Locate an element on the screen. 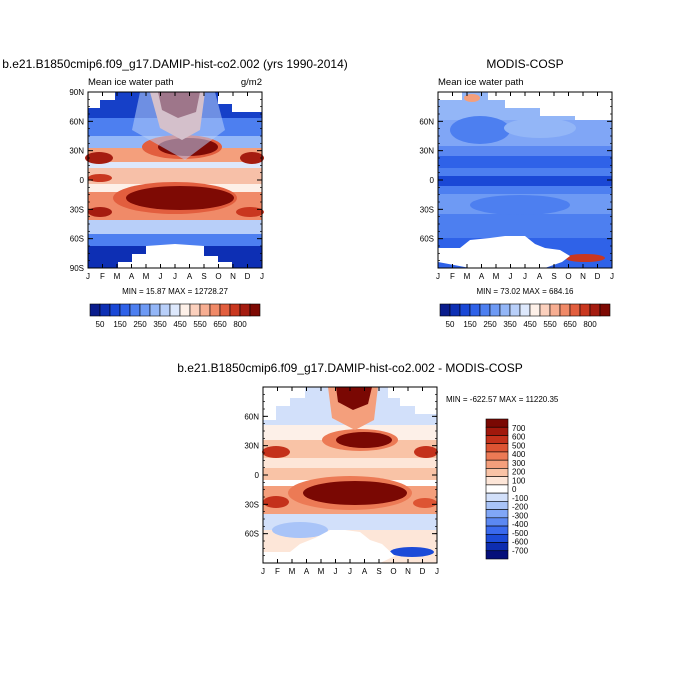  colorbar-label: 800 is located at coordinates (590, 324).